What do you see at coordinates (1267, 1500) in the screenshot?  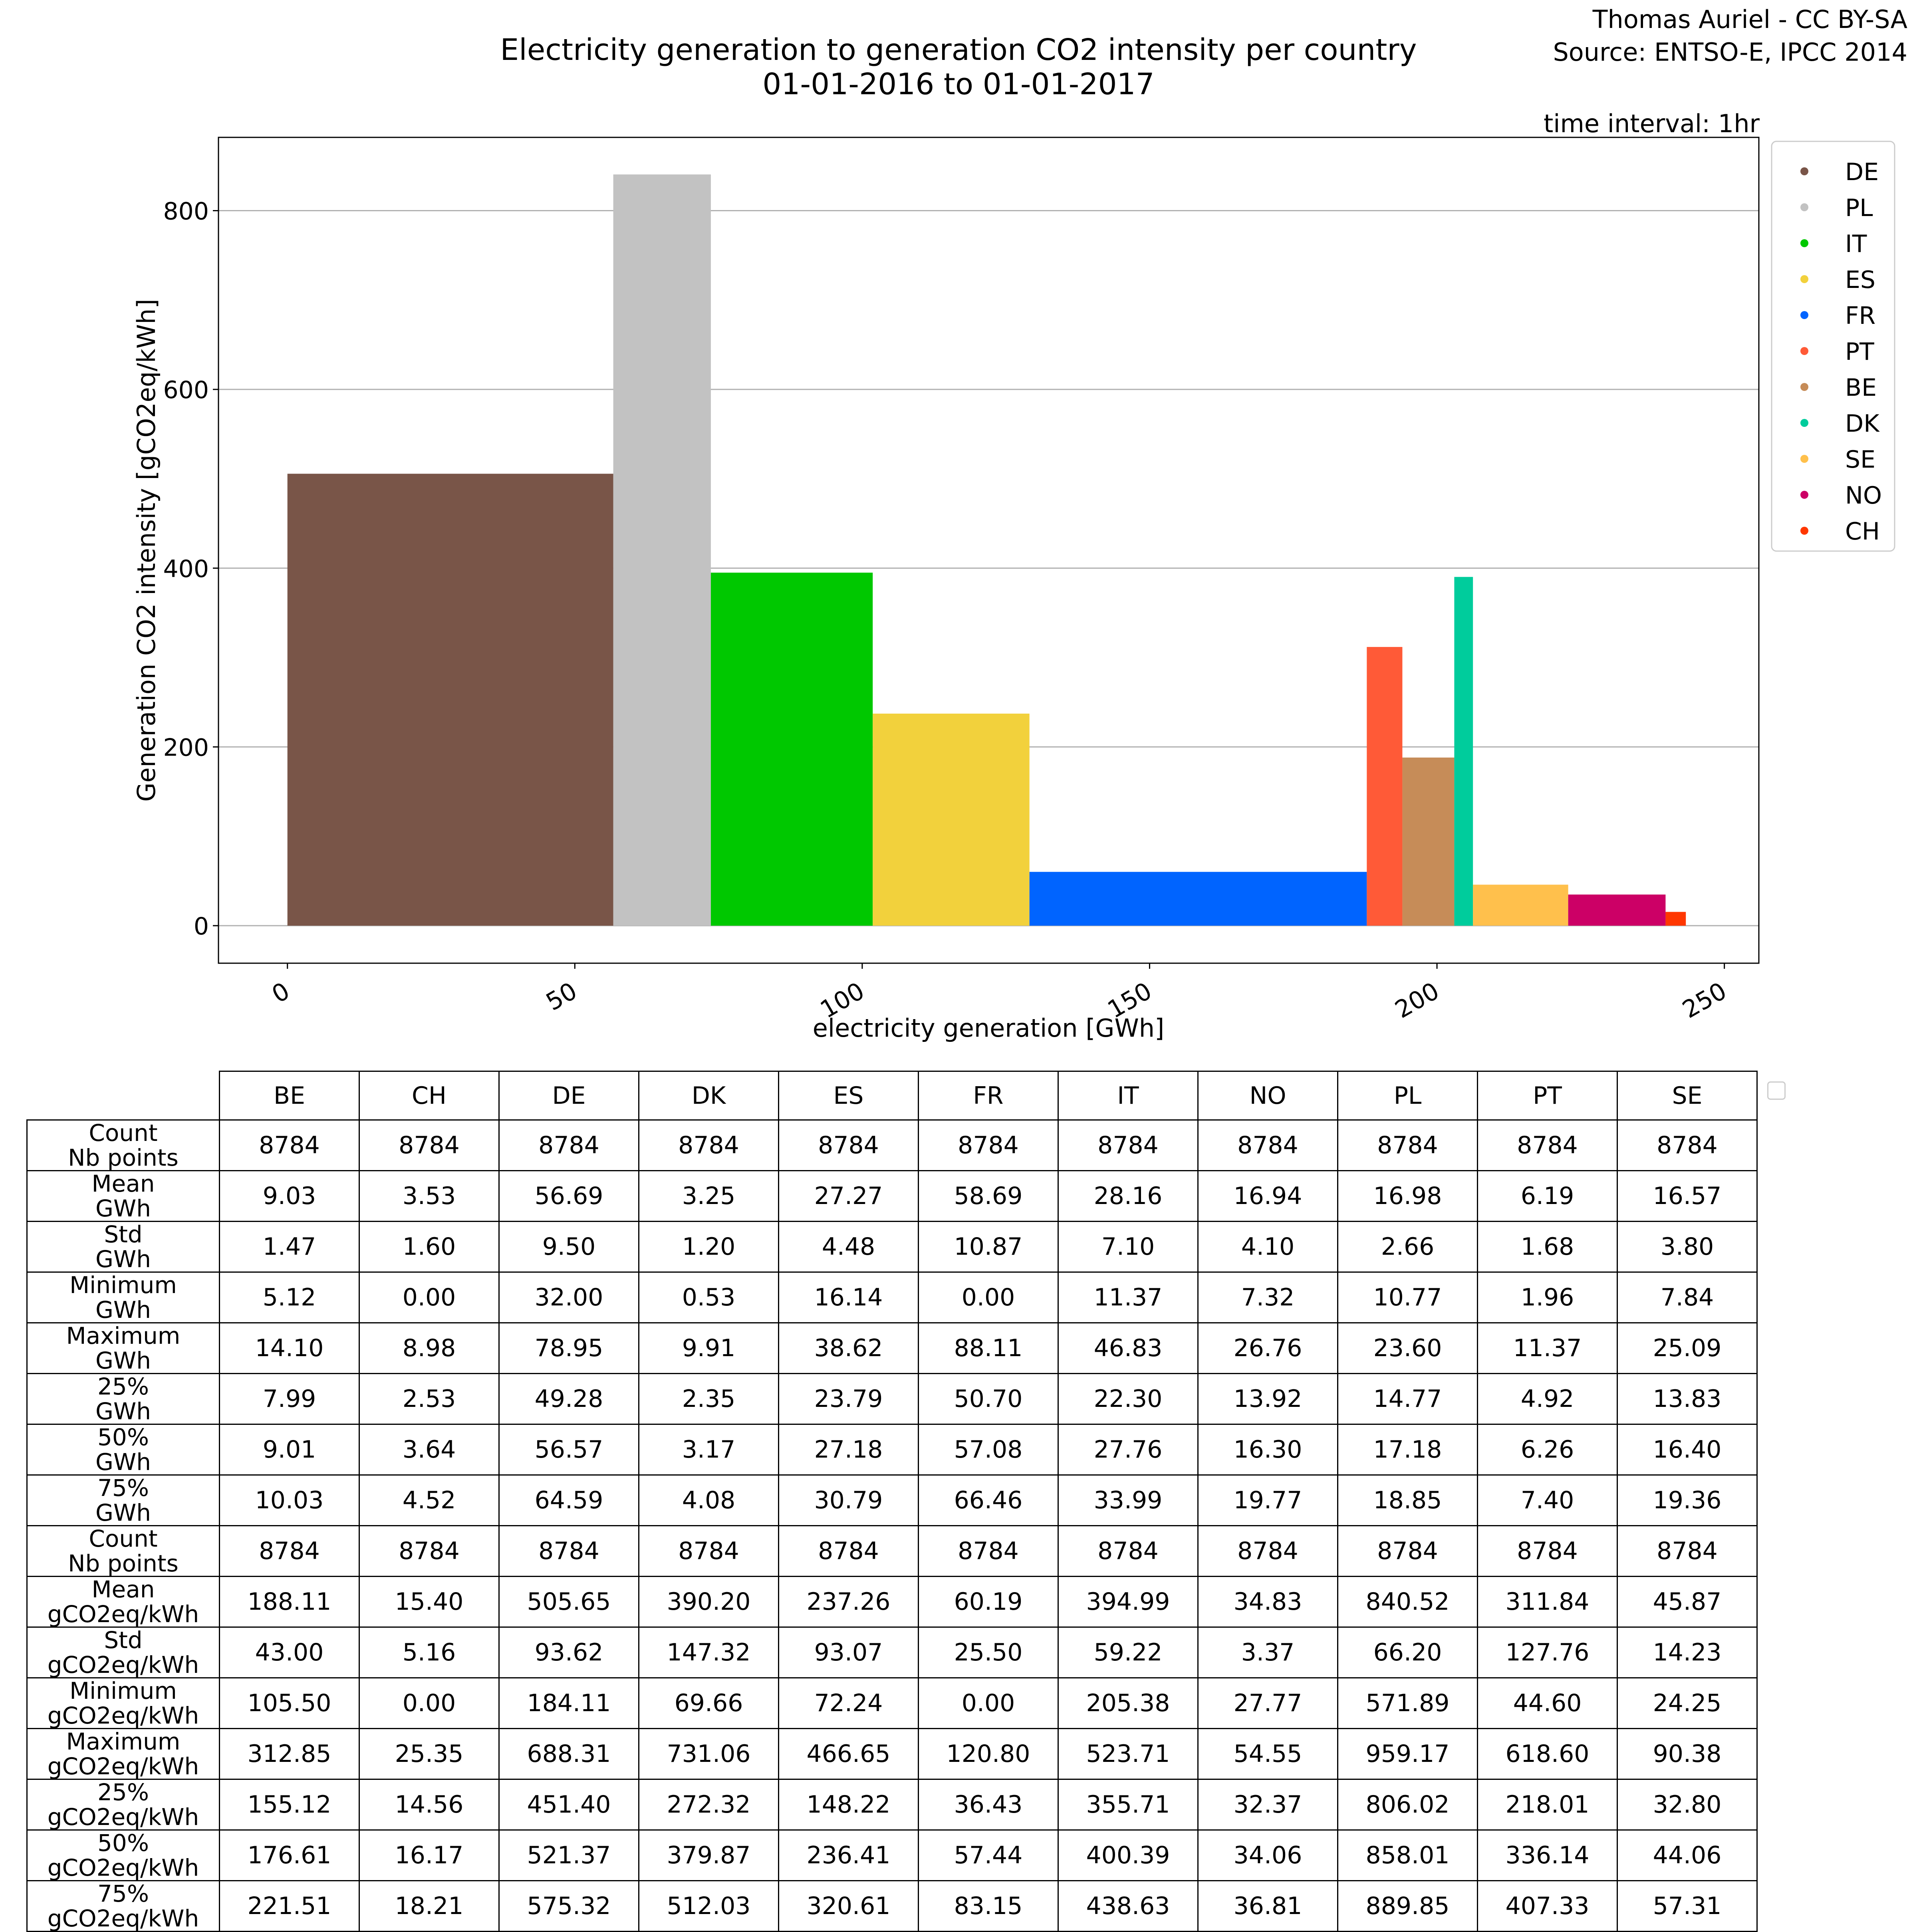 I see `table-cell: 19.77` at bounding box center [1267, 1500].